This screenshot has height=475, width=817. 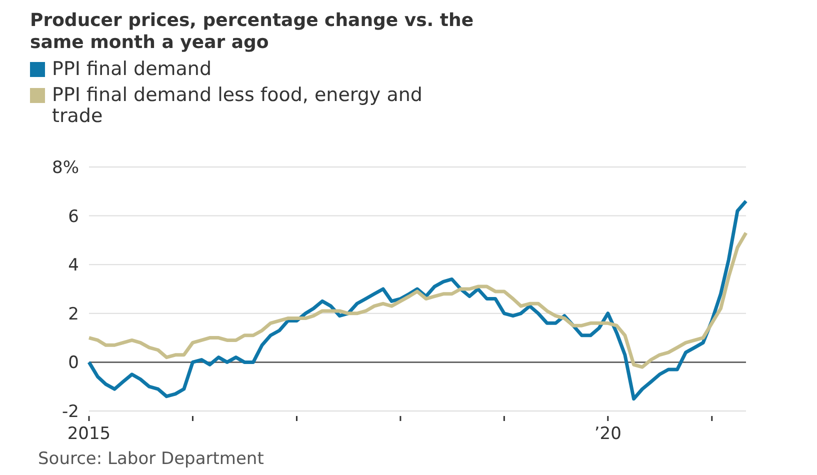 What do you see at coordinates (237, 105) in the screenshot?
I see `legend-label: PPI final demand less food, energy and trade` at bounding box center [237, 105].